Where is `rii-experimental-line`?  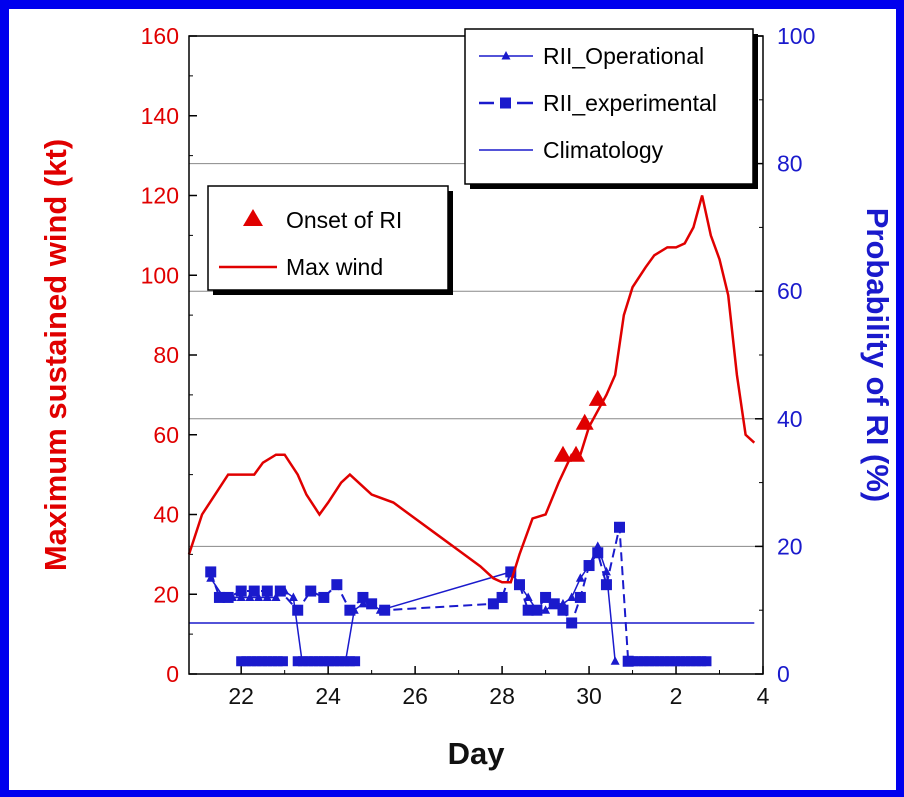 rii-experimental-line is located at coordinates (419, 594).